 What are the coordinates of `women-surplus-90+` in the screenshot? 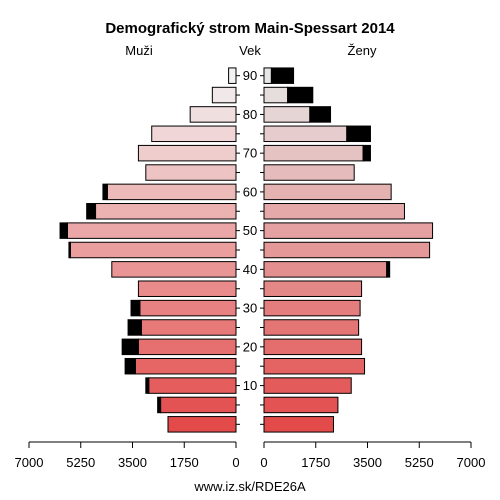 It's located at (282, 75).